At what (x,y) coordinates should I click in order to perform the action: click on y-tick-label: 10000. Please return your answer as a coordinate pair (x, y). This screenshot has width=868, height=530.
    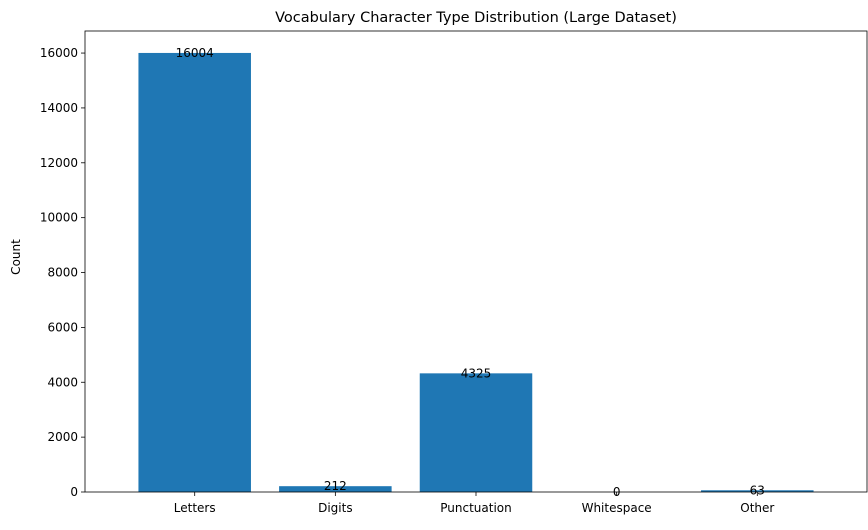
    Looking at the image, I should click on (59, 218).